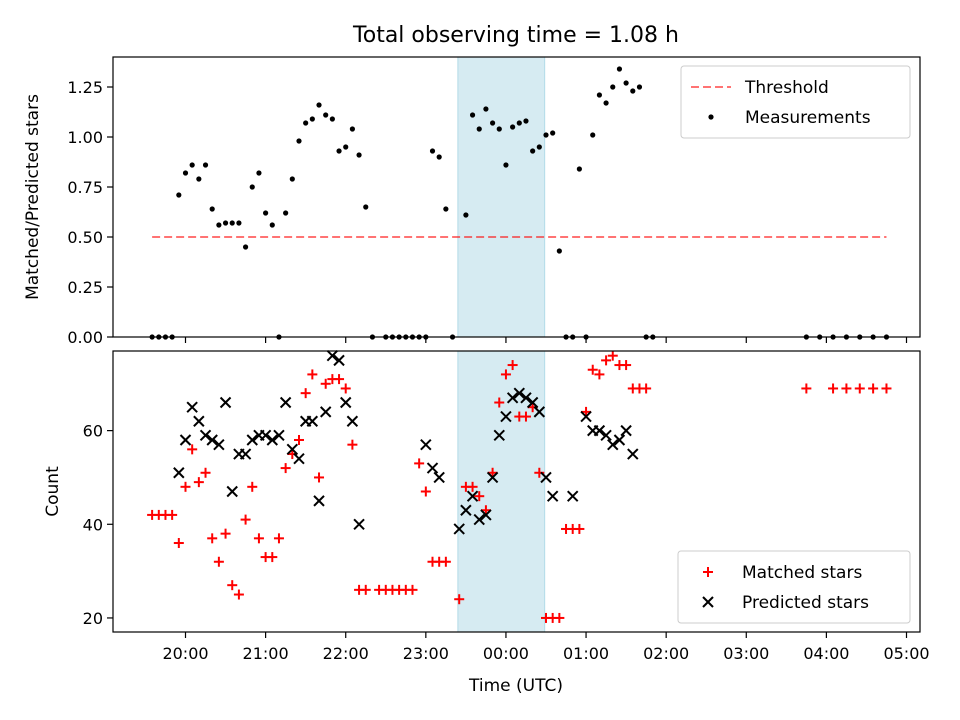 The image size is (960, 720). Describe the element at coordinates (53, 491) in the screenshot. I see `y-axis-label: Count` at that location.